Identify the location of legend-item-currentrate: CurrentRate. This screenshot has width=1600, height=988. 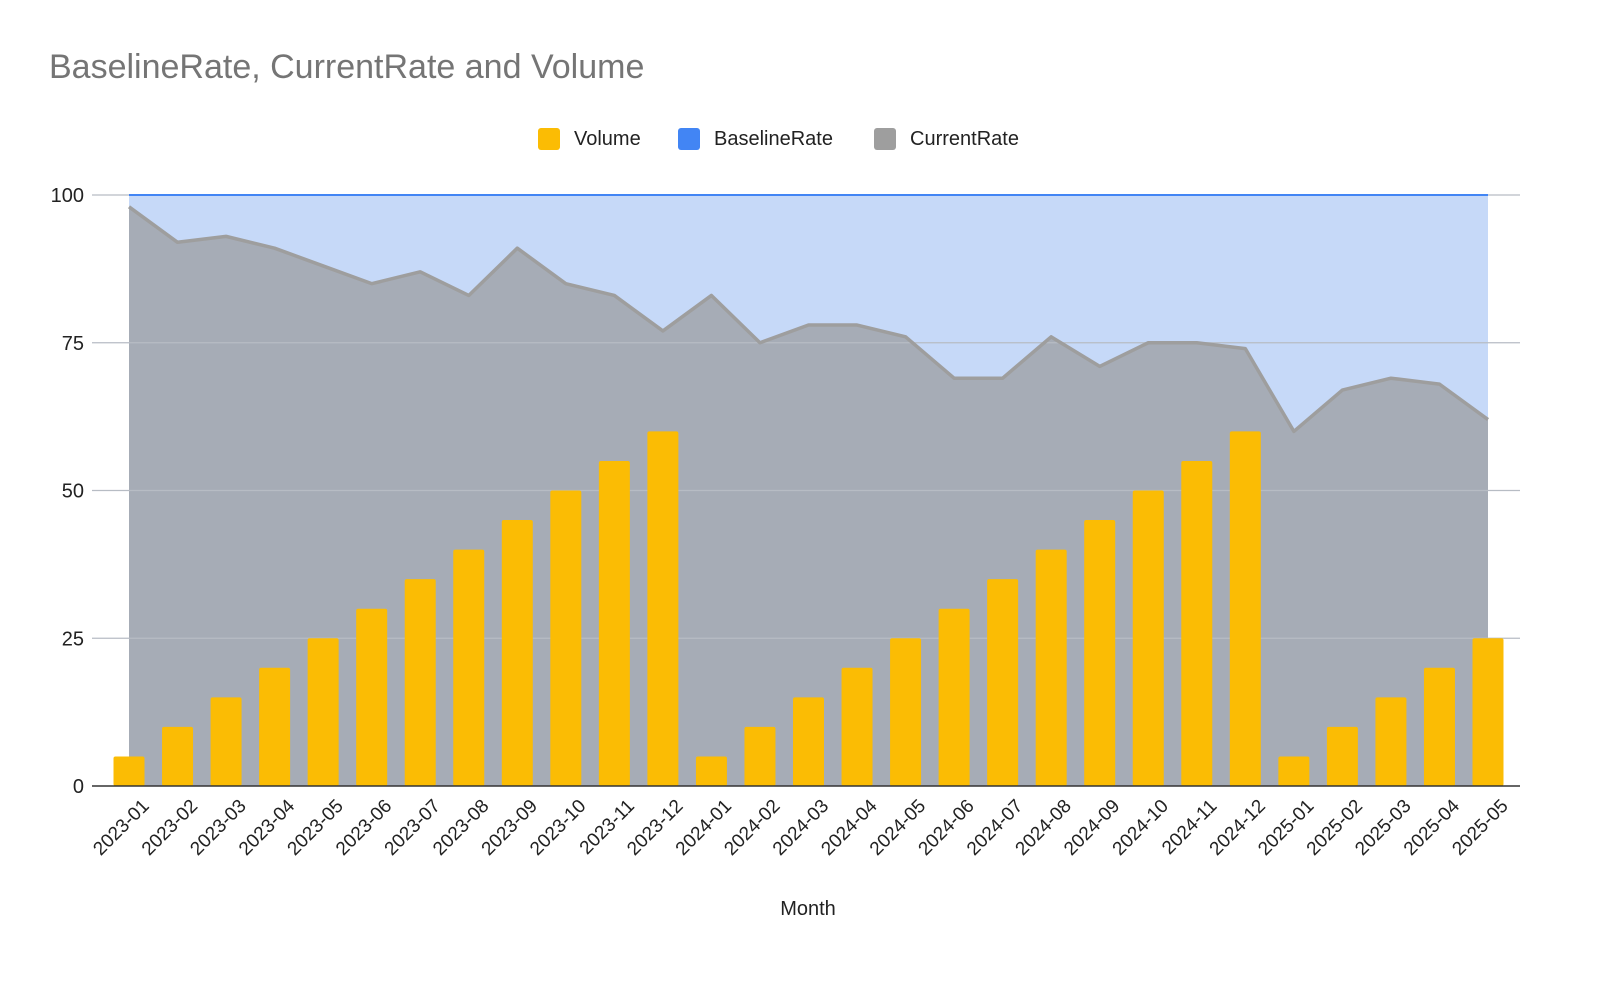
(946, 139).